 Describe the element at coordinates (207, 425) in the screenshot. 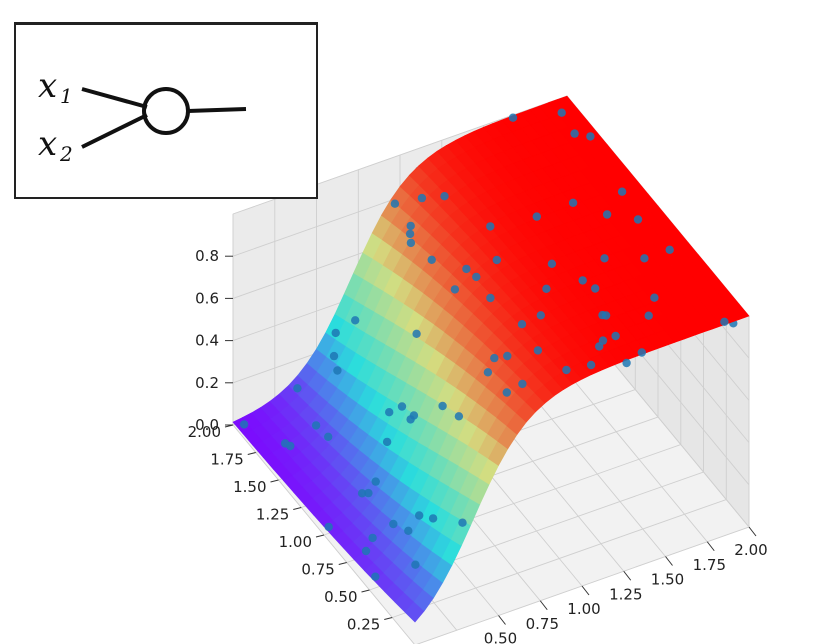

I see `z-tick-label: 0.0` at that location.